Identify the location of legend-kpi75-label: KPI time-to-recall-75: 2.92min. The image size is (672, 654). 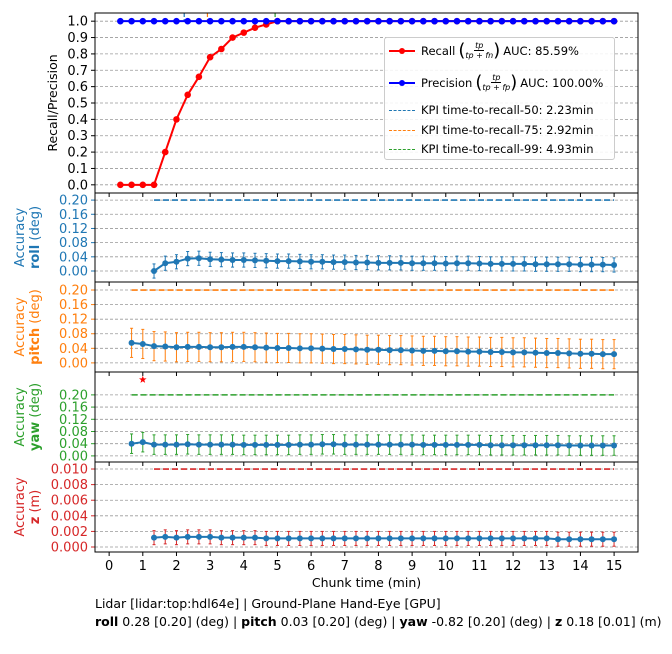
(507, 130).